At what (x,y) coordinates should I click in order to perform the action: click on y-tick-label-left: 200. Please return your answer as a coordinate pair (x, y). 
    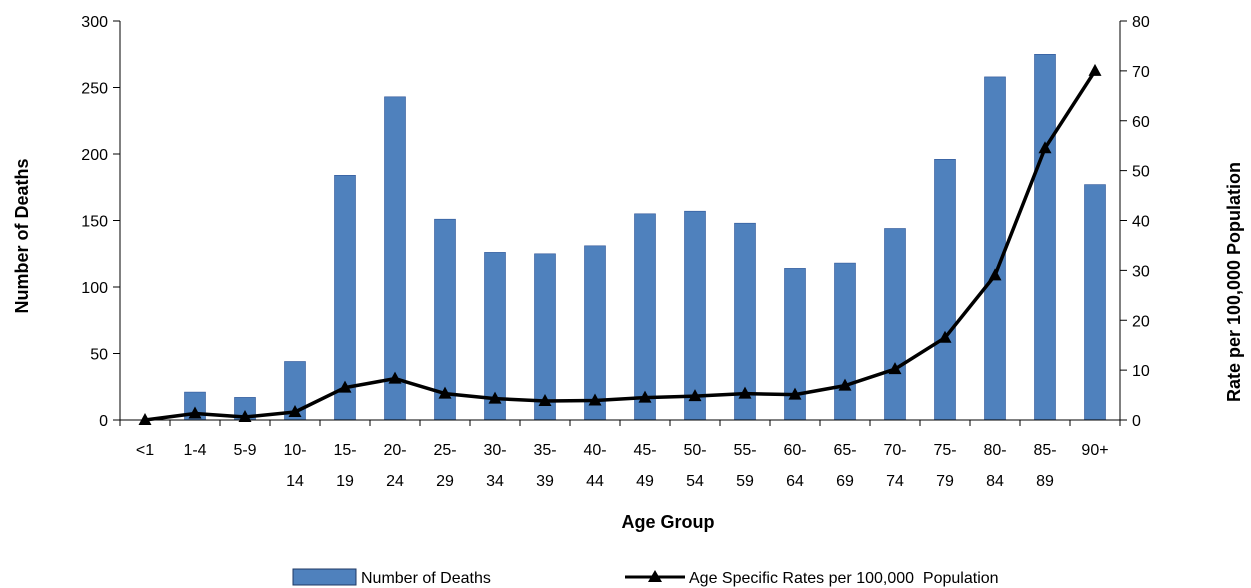
    Looking at the image, I should click on (94, 155).